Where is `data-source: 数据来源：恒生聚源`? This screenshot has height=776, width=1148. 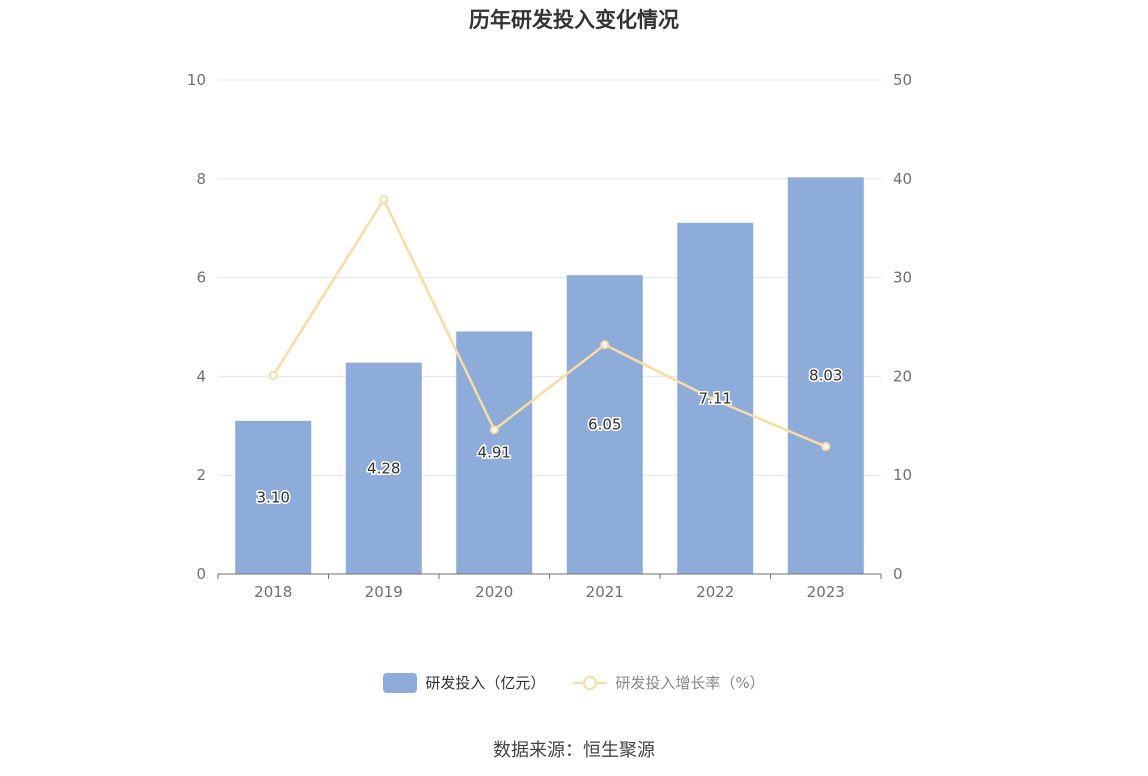 data-source: 数据来源：恒生聚源 is located at coordinates (574, 750).